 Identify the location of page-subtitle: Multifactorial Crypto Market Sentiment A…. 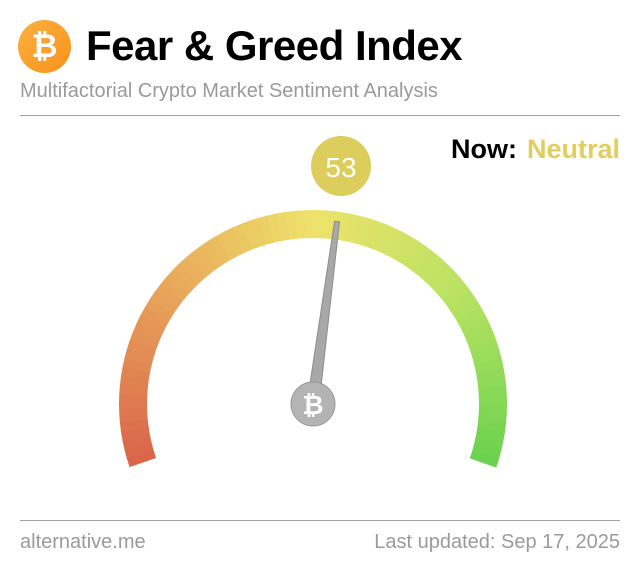
(229, 91).